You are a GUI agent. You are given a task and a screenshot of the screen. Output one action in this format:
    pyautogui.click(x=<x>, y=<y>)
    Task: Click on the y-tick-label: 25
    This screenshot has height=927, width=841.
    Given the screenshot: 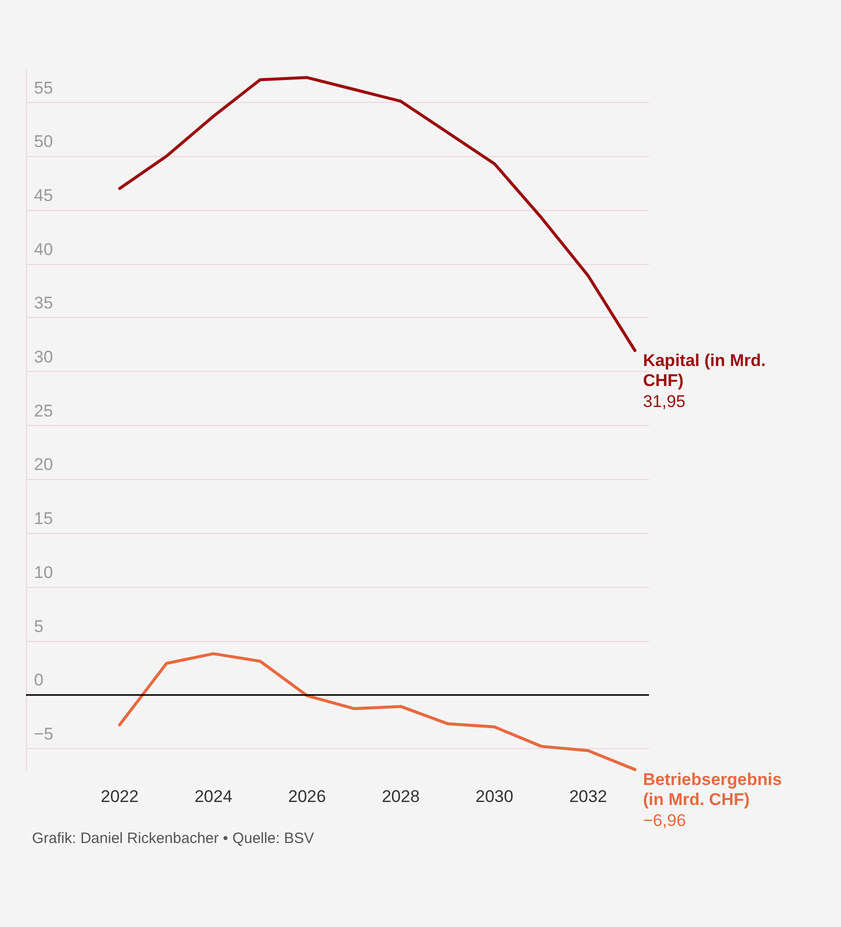 What is the action you would take?
    pyautogui.click(x=43, y=410)
    